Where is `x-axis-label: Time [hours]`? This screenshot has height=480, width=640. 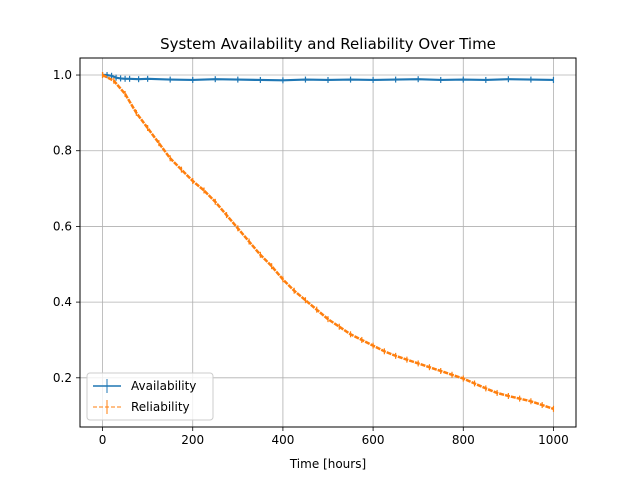
x-axis-label: Time [hours] is located at coordinates (327, 464).